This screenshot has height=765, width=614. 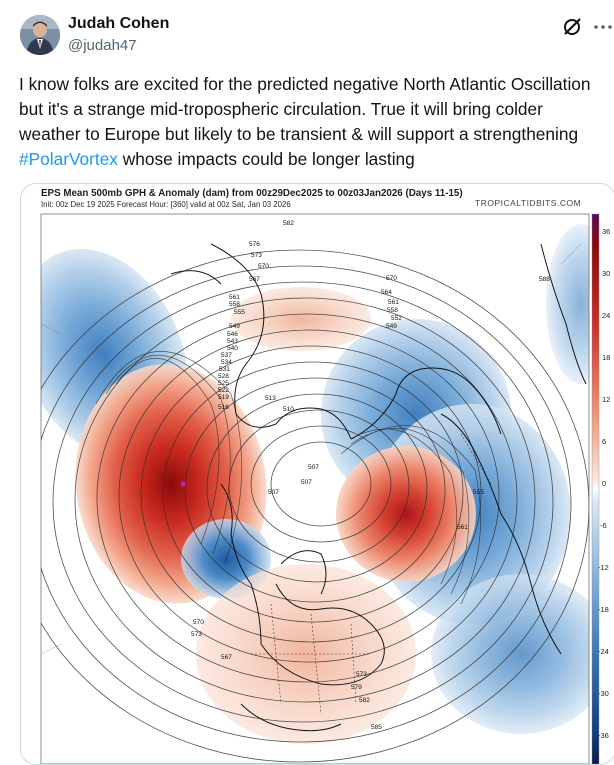 What do you see at coordinates (544, 279) in the screenshot?
I see `contour-label: 588` at bounding box center [544, 279].